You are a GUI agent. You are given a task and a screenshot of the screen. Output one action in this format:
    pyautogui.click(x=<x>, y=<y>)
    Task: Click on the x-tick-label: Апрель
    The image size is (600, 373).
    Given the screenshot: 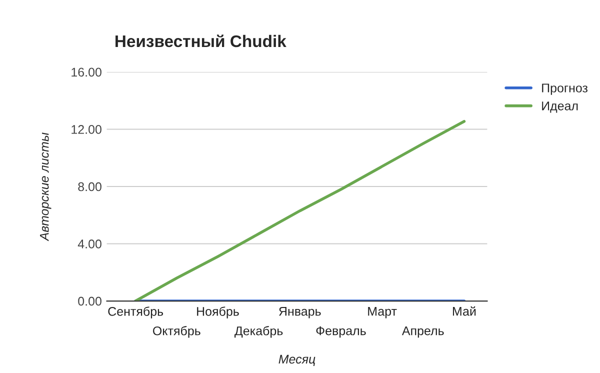 What is the action you would take?
    pyautogui.click(x=423, y=332)
    